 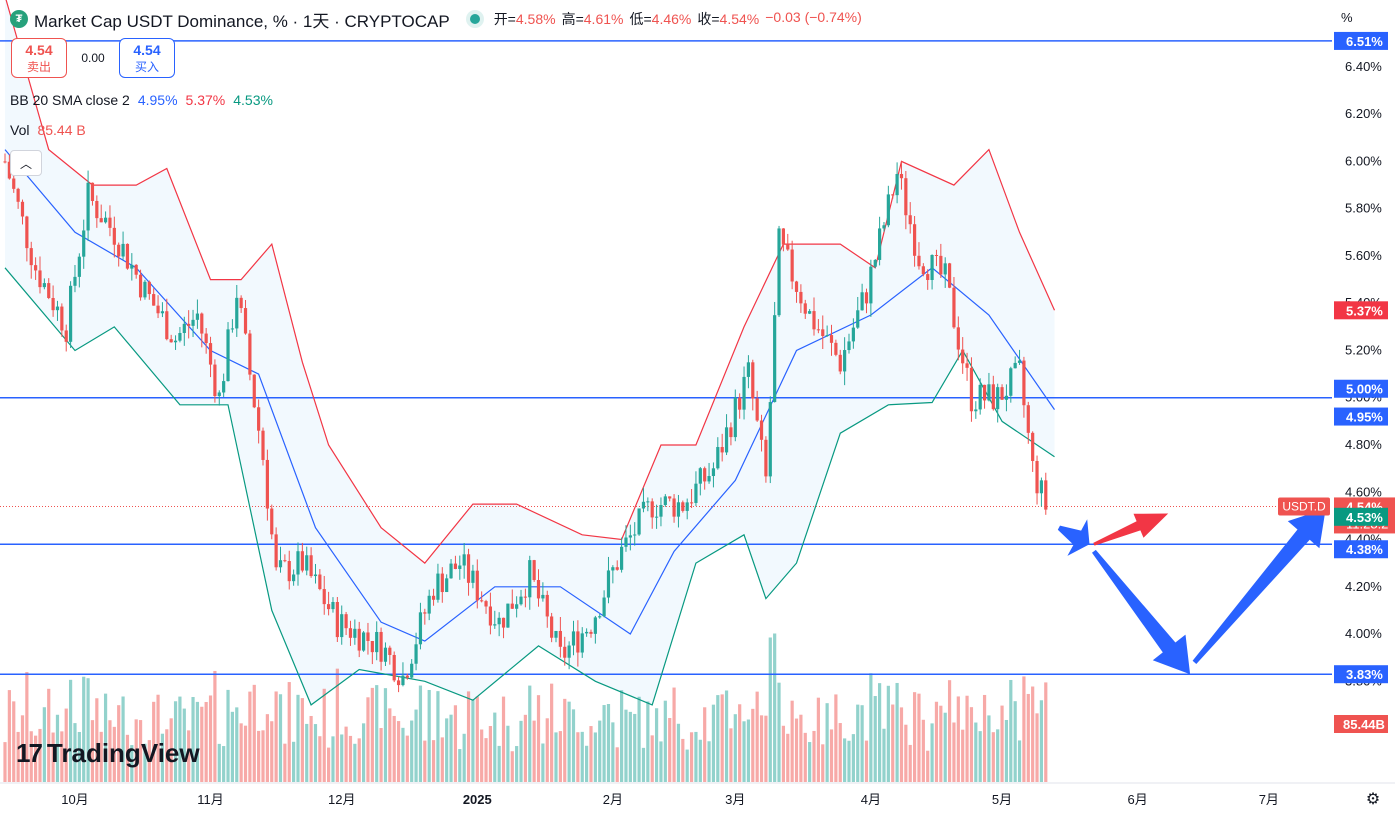 I want to click on volume-axis-label: 85.44B, so click(x=1361, y=724).